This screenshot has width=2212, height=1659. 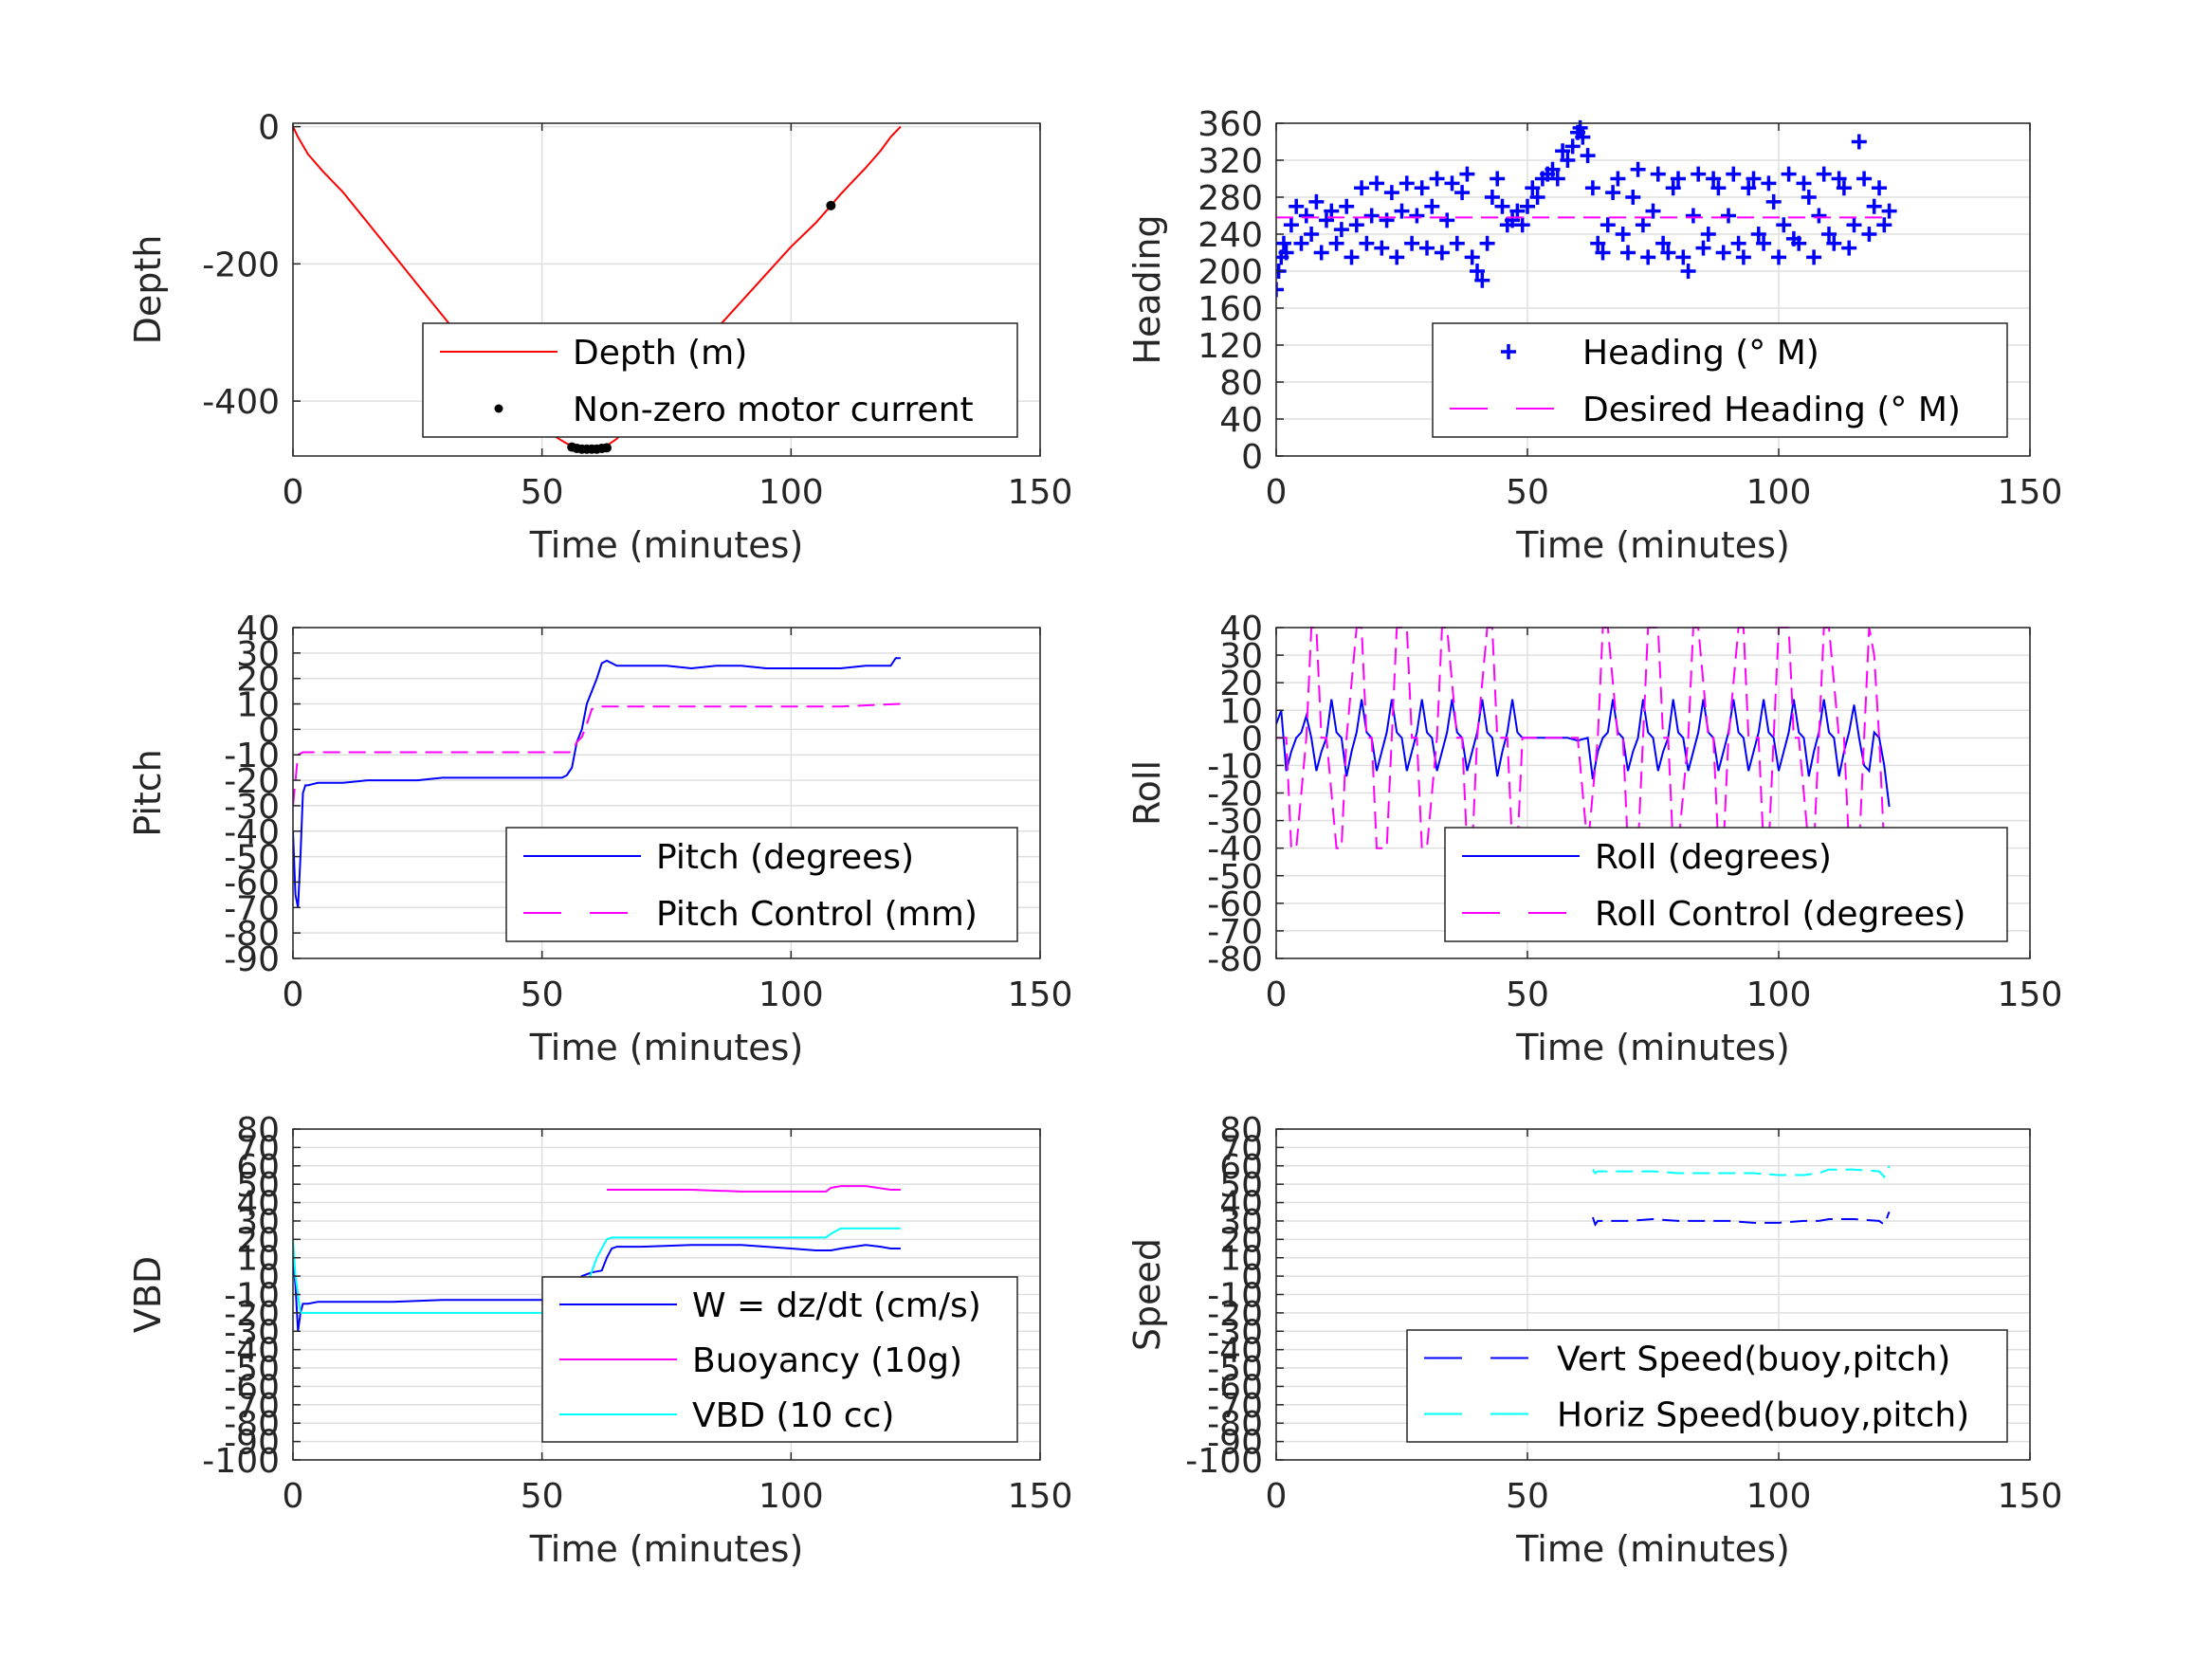 I want to click on legend: Depth (m) Non-zero motor current, so click(x=720, y=380).